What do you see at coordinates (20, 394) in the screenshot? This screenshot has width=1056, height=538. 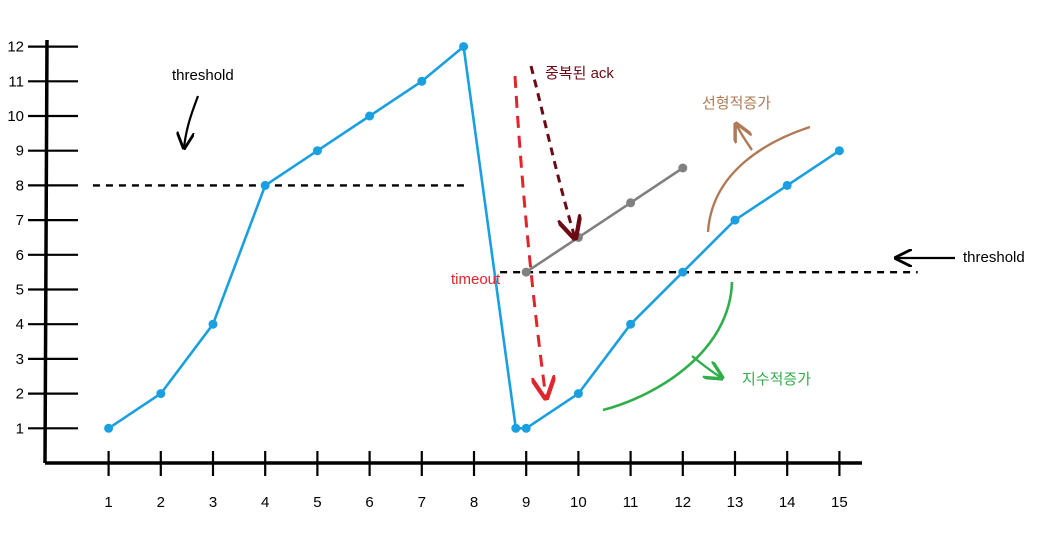 I see `y-tick-label-2: 2` at bounding box center [20, 394].